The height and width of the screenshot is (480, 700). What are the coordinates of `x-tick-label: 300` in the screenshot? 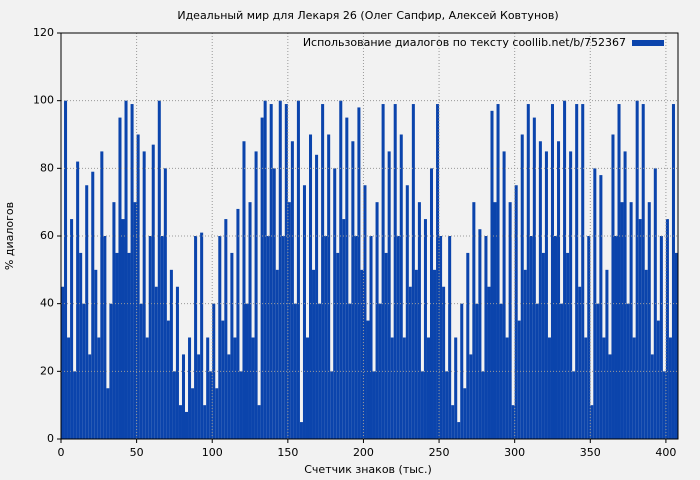 It's located at (514, 452).